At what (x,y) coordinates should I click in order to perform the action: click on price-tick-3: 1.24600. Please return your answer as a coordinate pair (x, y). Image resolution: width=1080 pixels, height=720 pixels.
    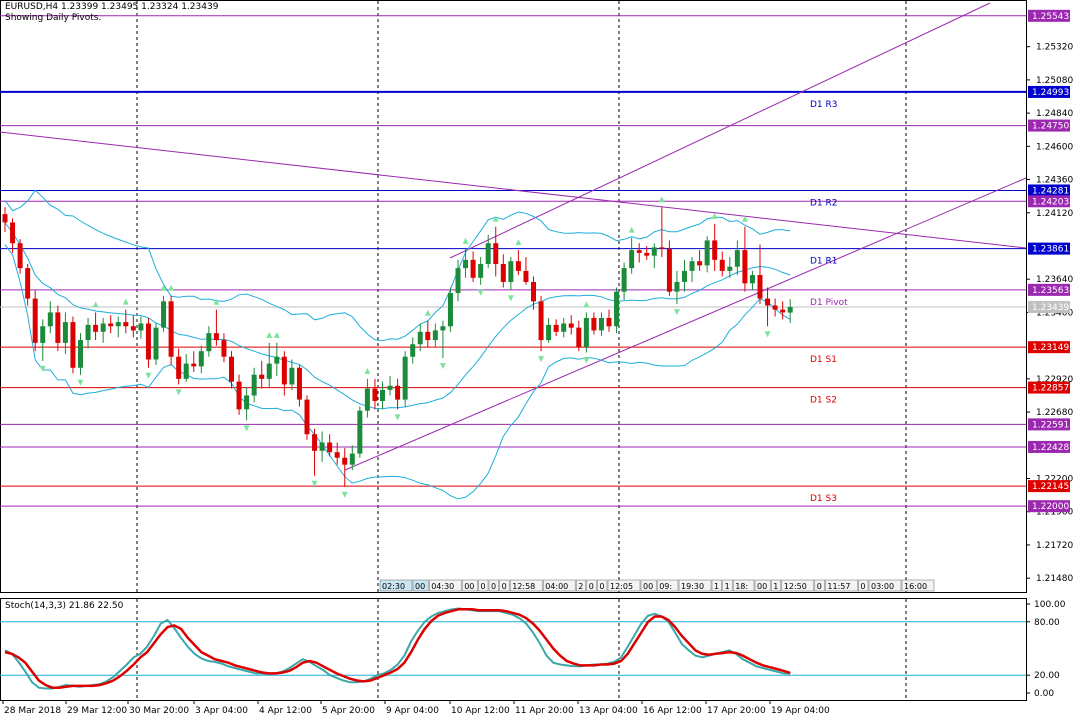
    Looking at the image, I should click on (1054, 147).